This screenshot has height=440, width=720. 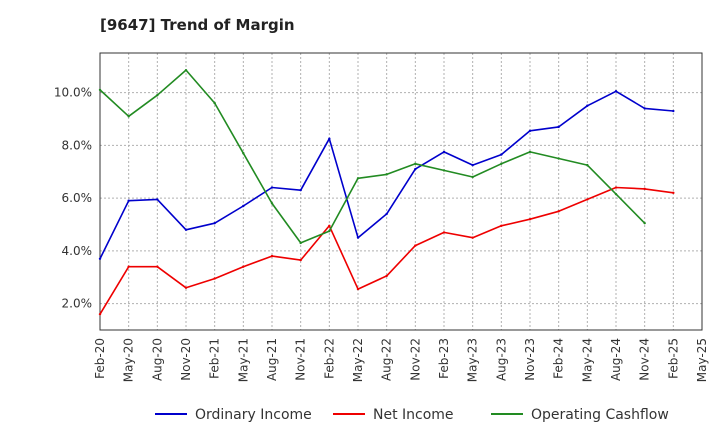 What do you see at coordinates (358, 360) in the screenshot?
I see `x-tick-label: May-22` at bounding box center [358, 360].